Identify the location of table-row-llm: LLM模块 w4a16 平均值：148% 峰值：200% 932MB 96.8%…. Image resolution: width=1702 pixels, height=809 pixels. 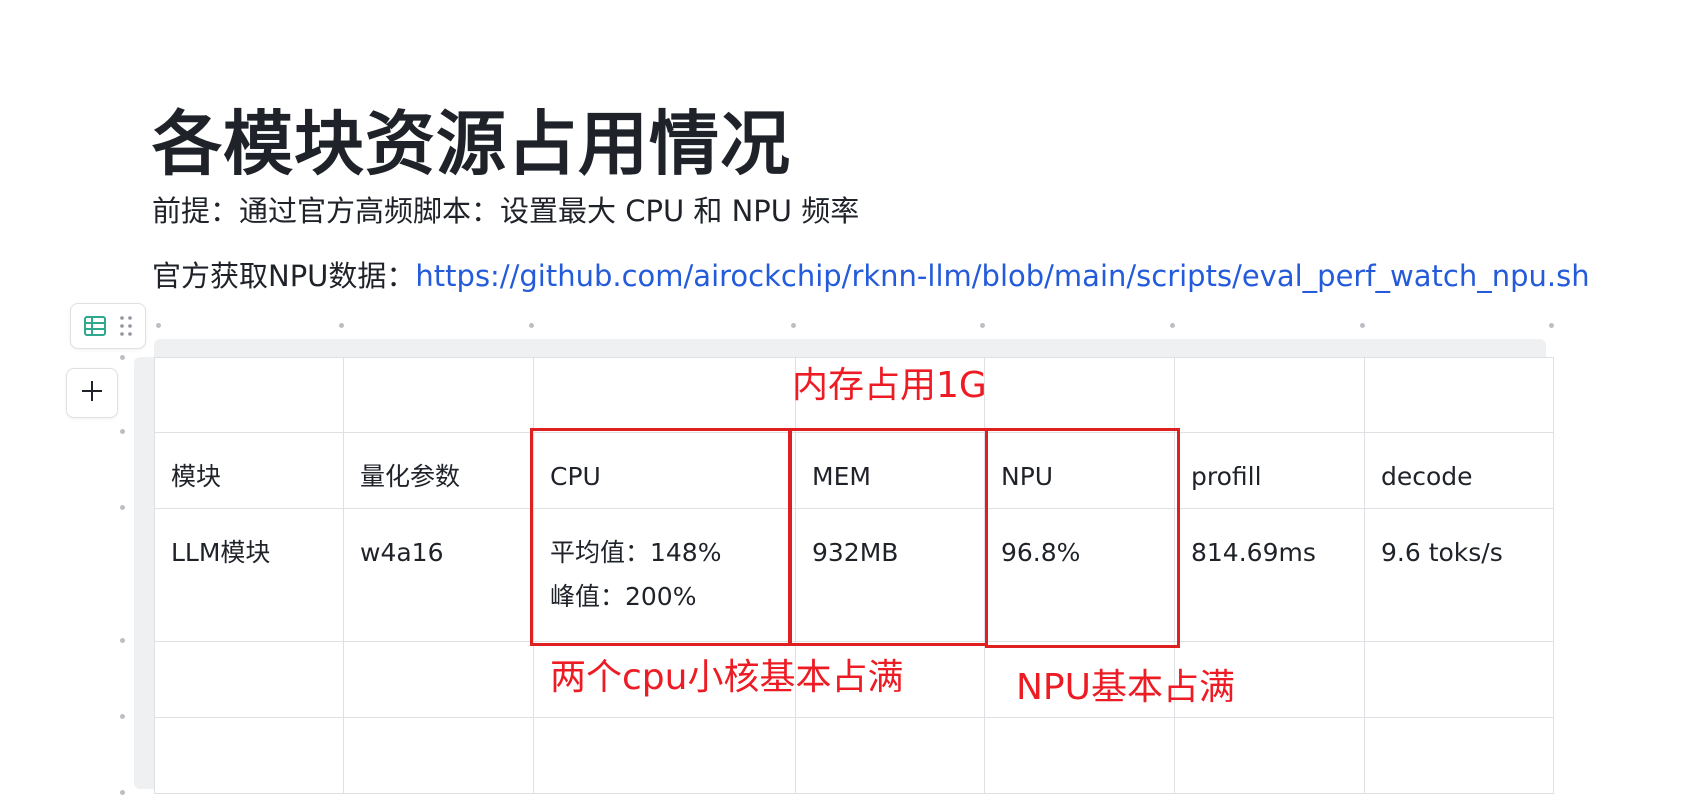
(854, 575).